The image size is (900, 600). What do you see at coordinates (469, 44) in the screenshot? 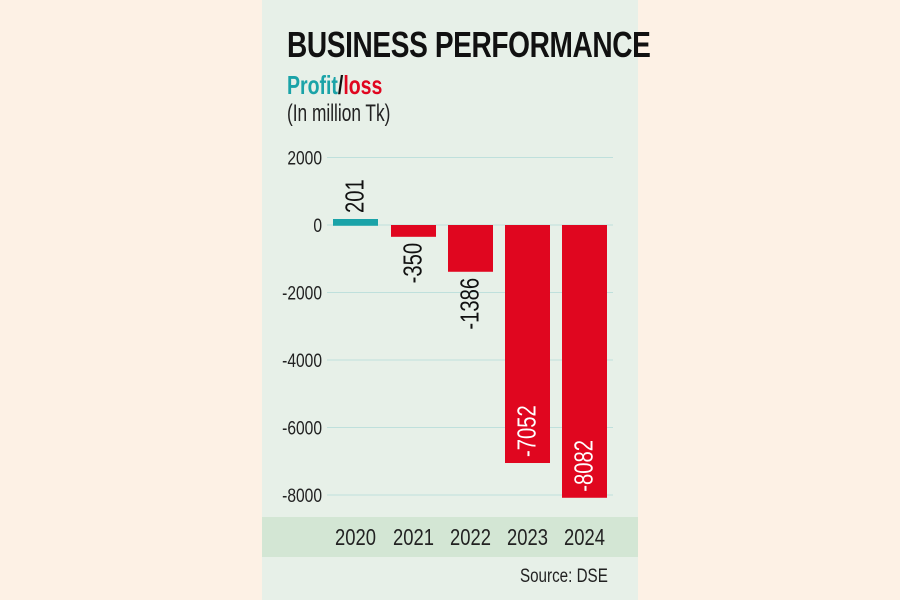
I see `chart-title: BUSINESS PERFORMANCE` at bounding box center [469, 44].